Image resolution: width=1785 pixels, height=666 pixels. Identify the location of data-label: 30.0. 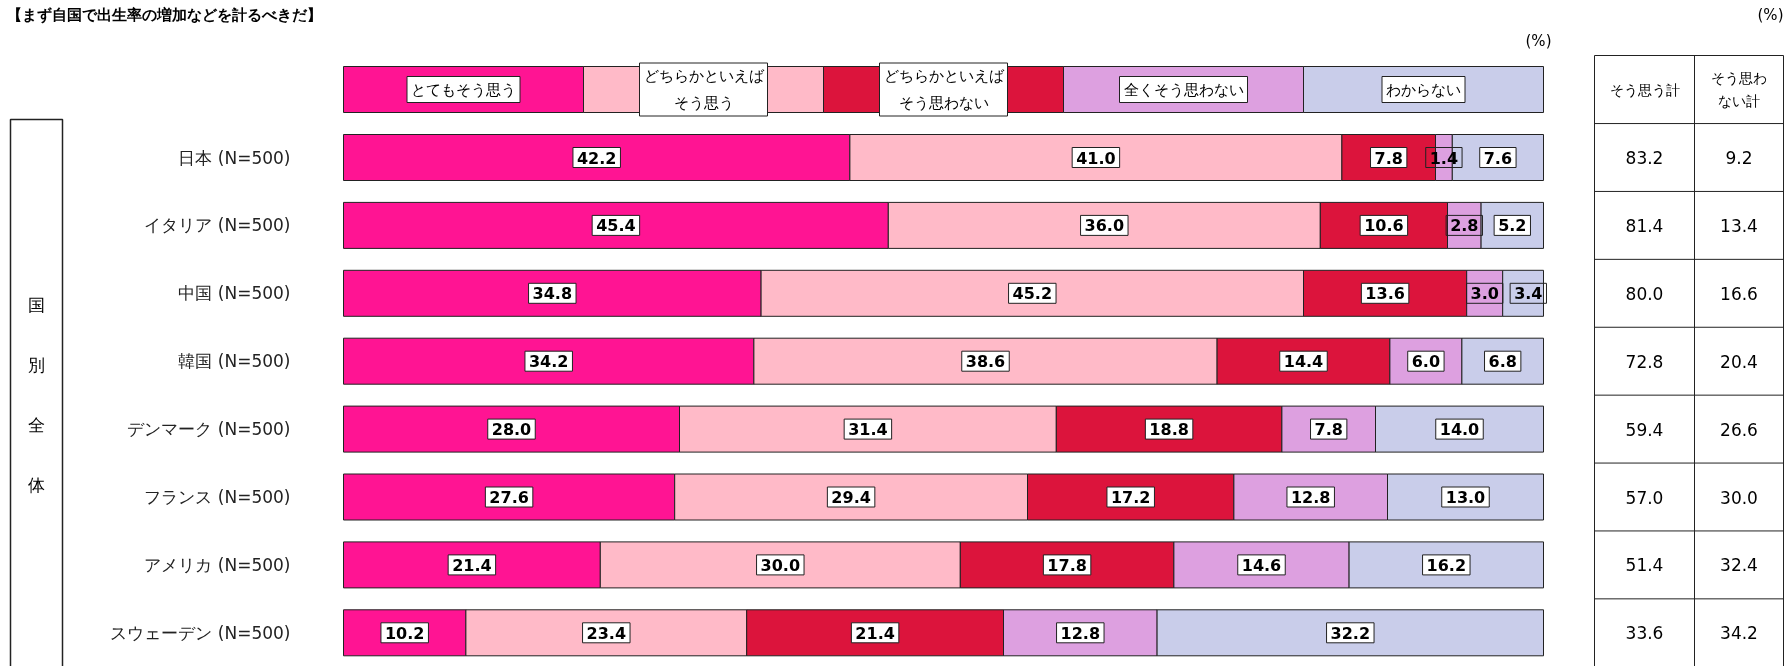
(780, 565).